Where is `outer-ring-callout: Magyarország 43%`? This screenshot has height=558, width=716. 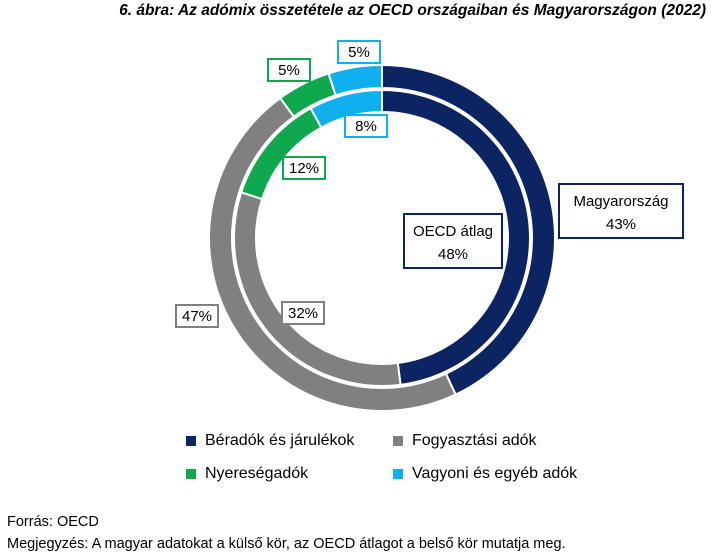
outer-ring-callout: Magyarország 43% is located at coordinates (621, 211).